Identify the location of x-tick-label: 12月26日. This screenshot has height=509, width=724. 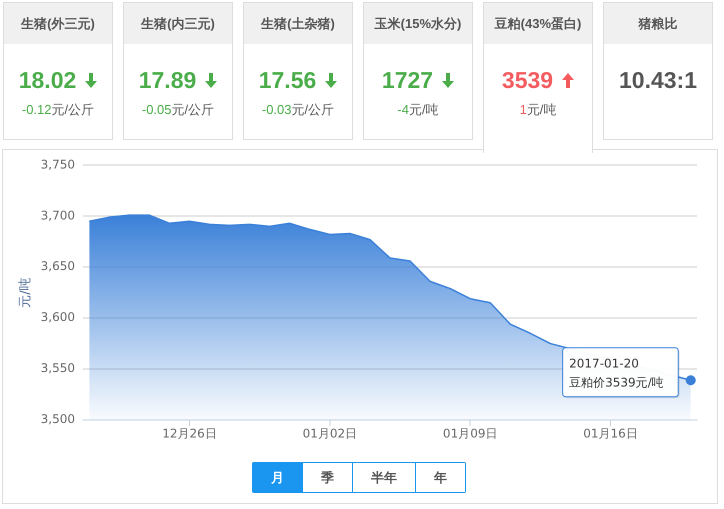
(189, 433).